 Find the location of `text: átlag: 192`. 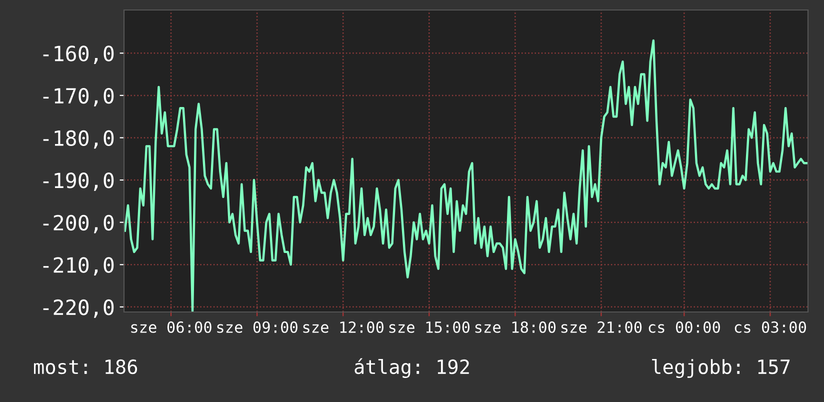

text: átlag: 192 is located at coordinates (411, 368).